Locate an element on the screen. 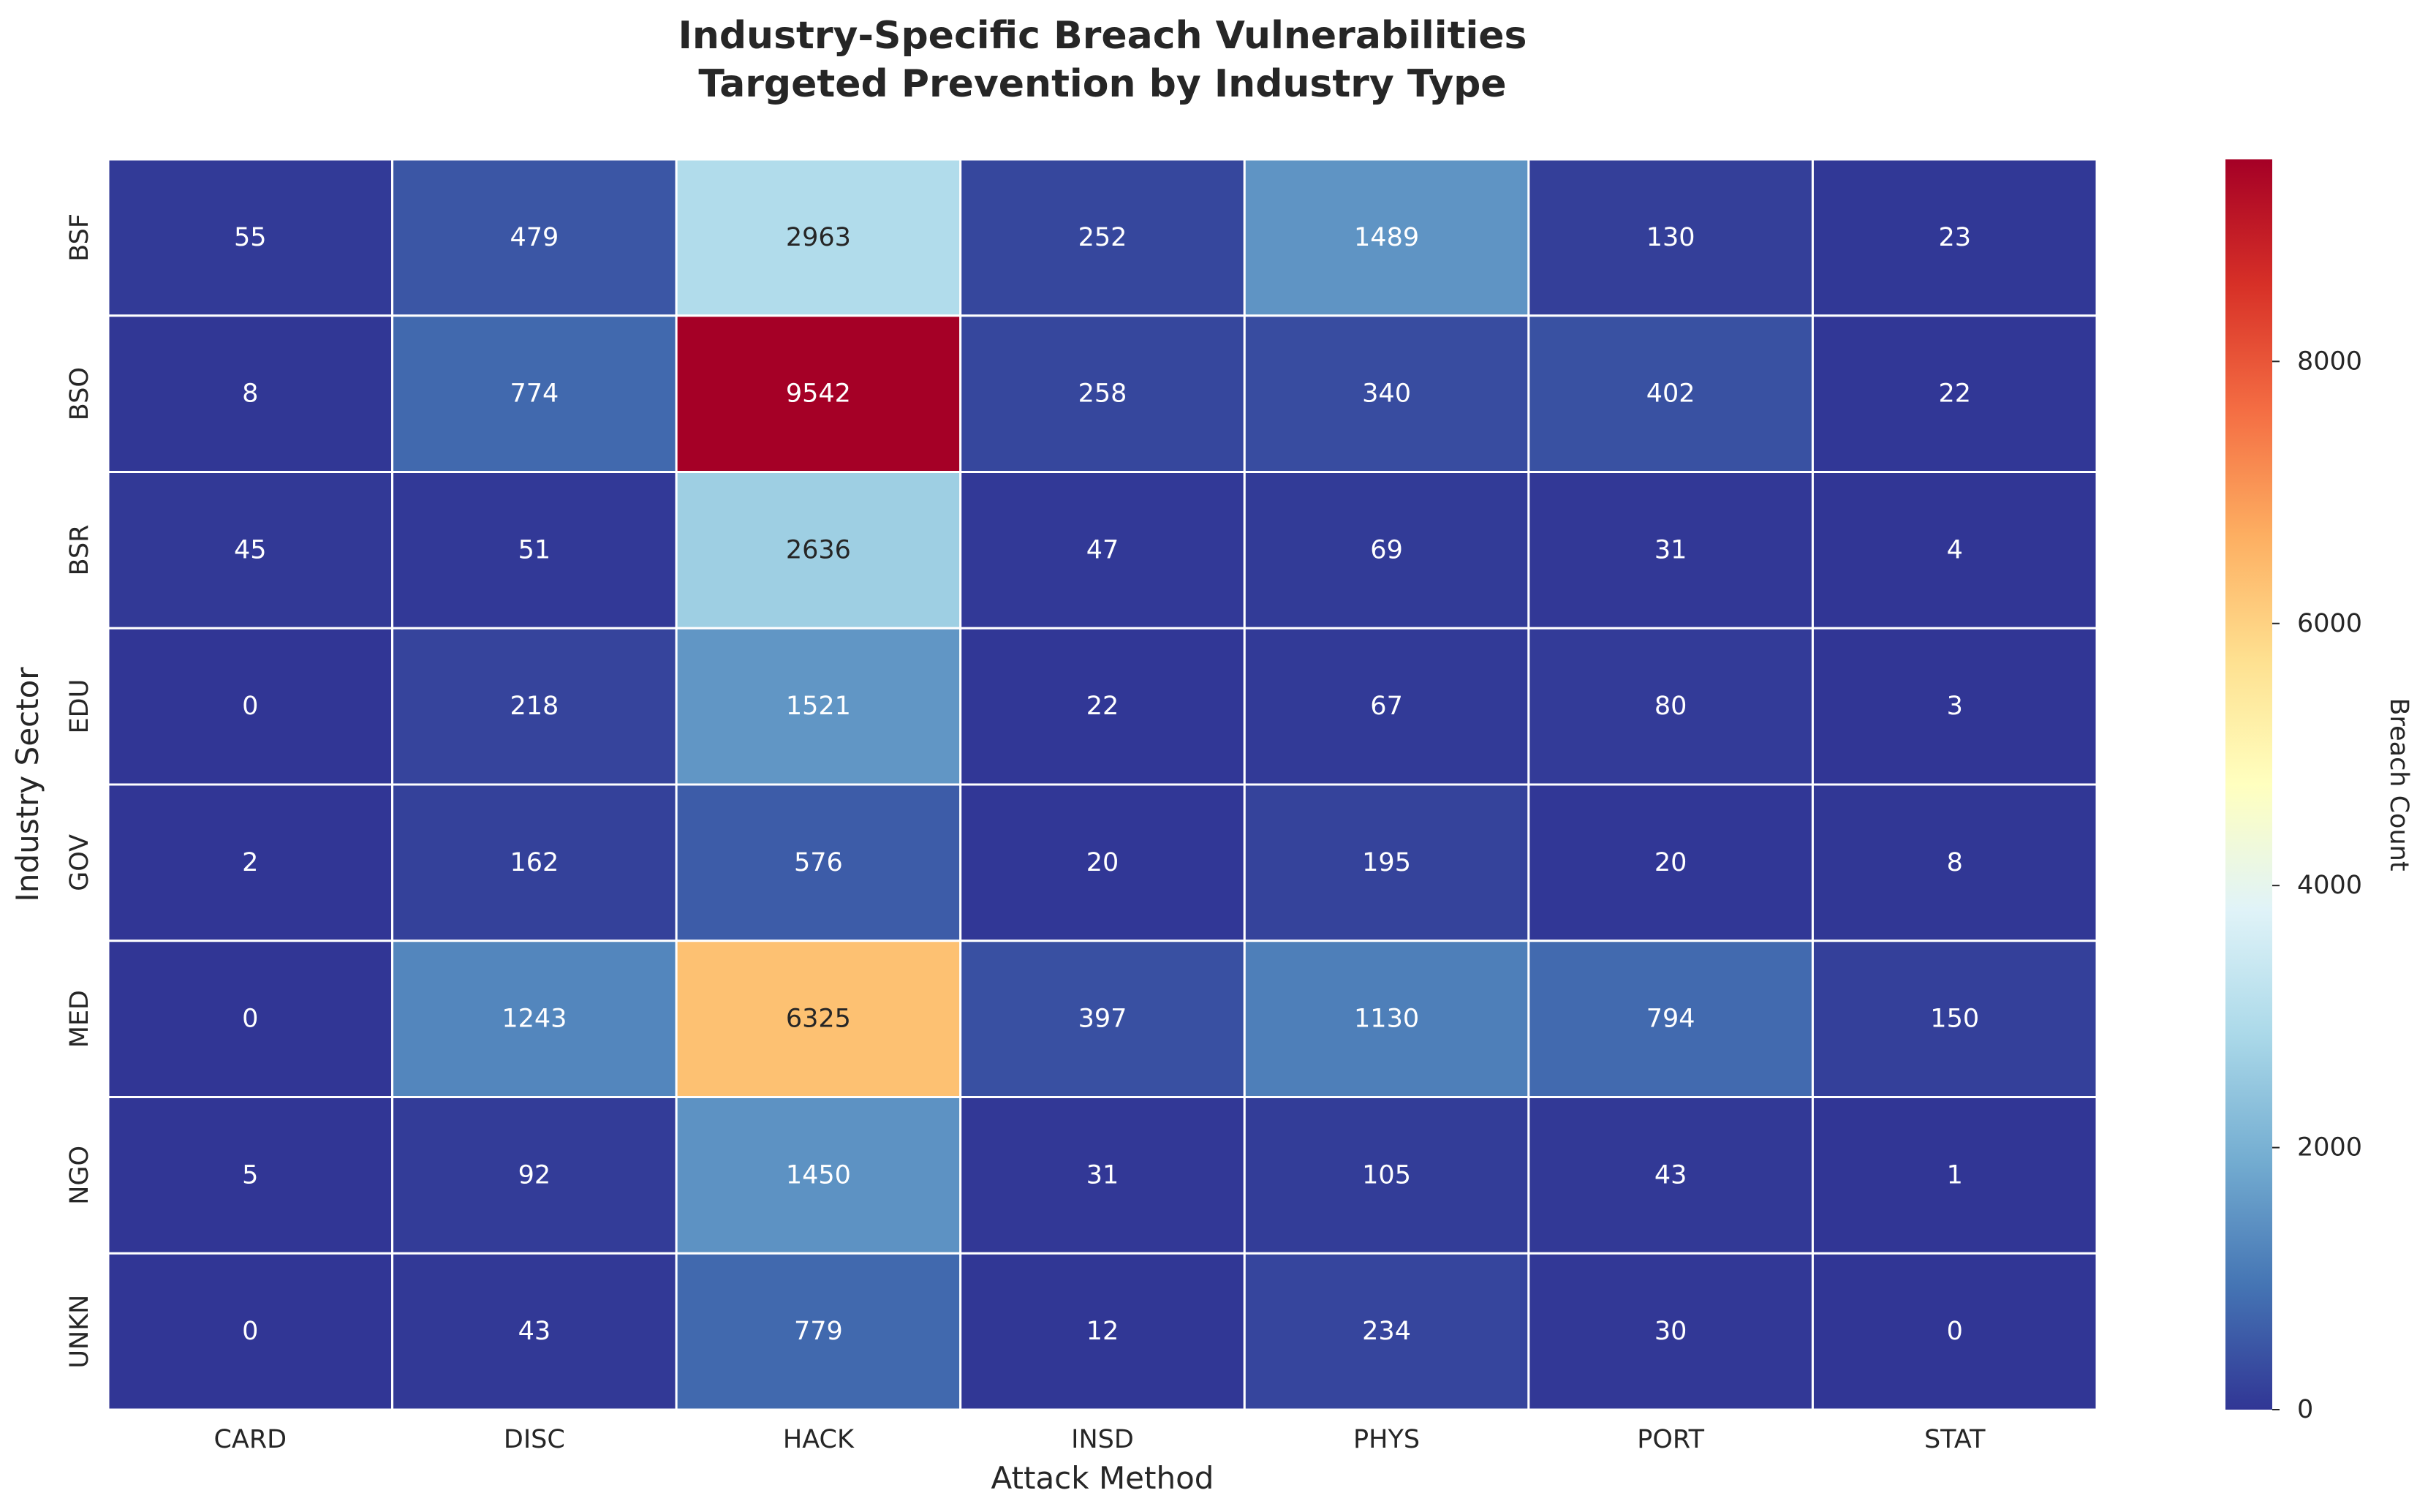  y-tick-label: NGO is located at coordinates (79, 1175).